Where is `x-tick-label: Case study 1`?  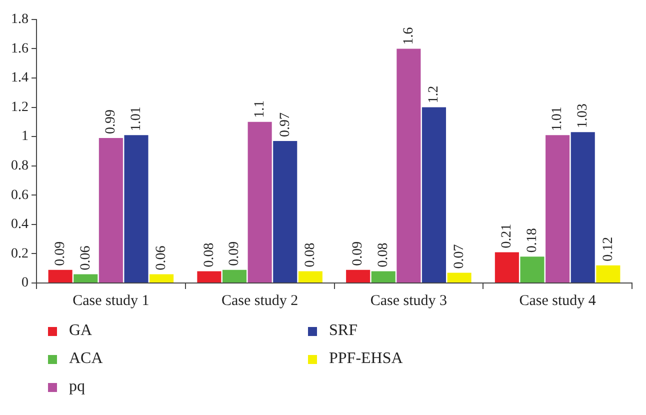
x-tick-label: Case study 1 is located at coordinates (111, 300).